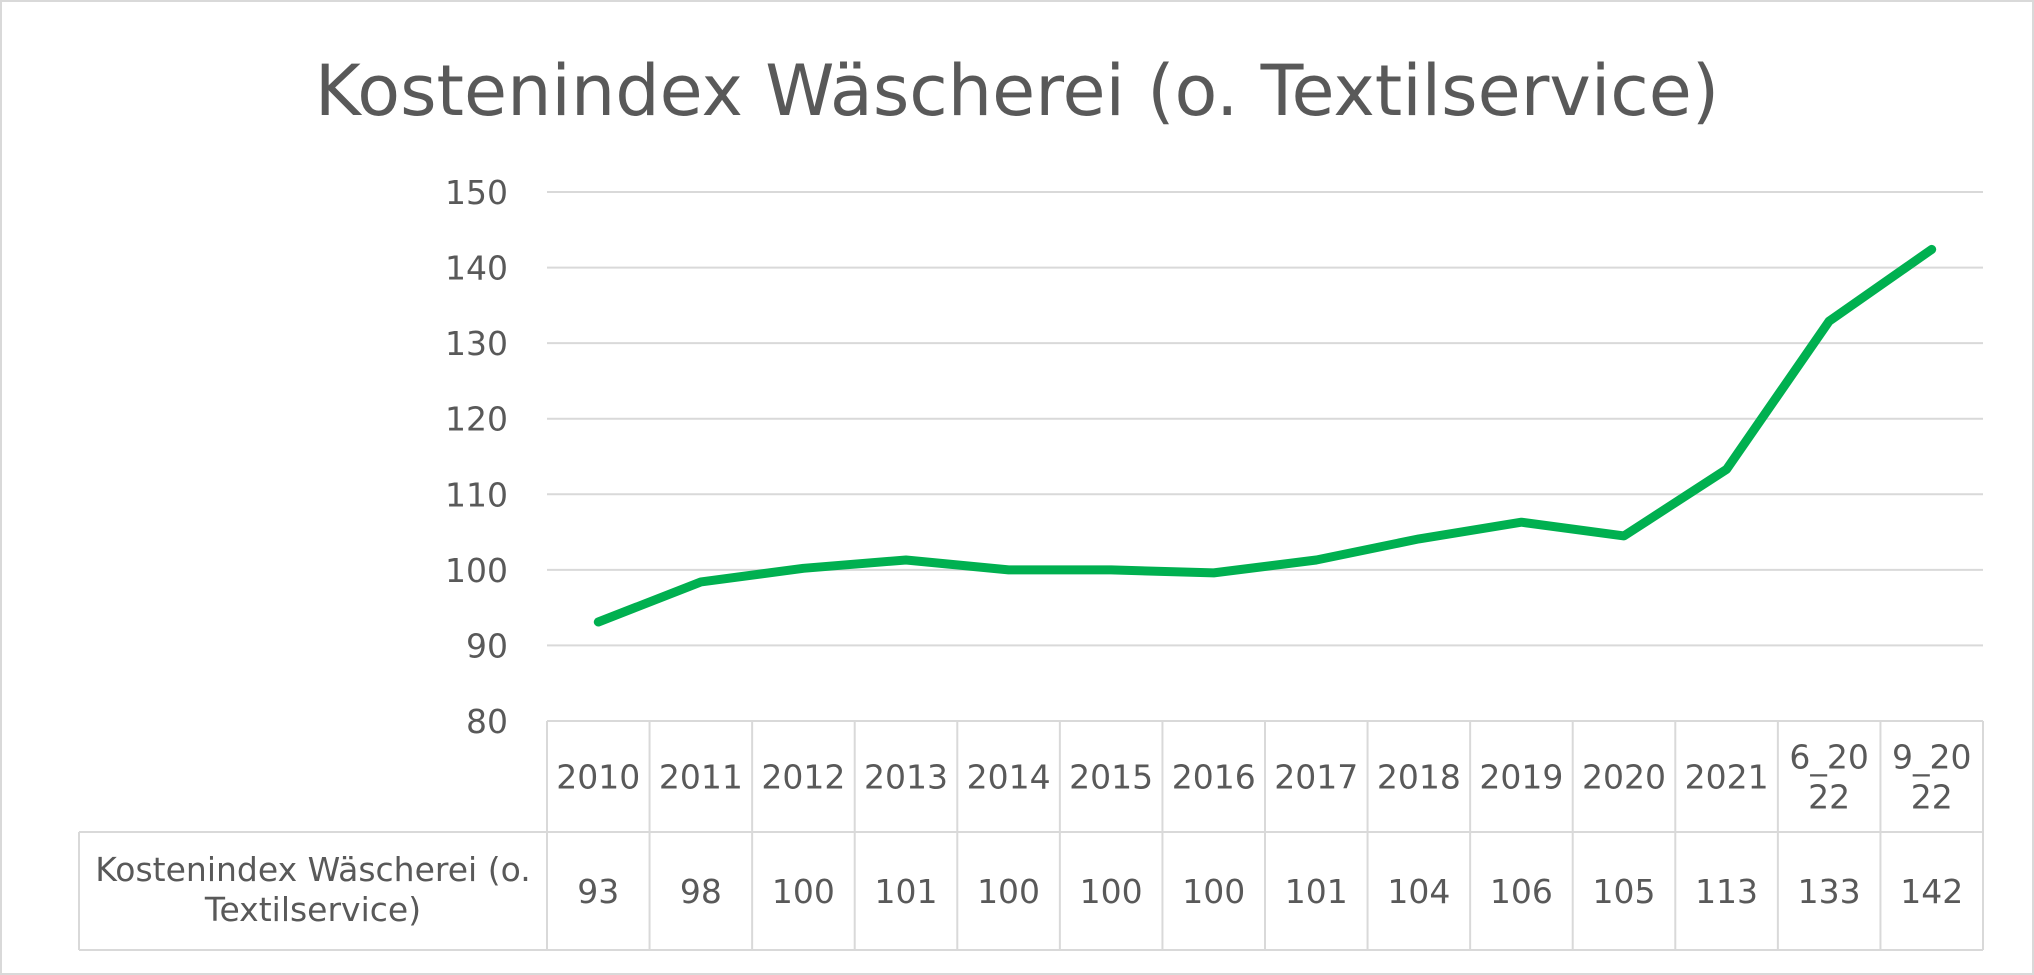 This screenshot has width=2034, height=975. Describe the element at coordinates (906, 777) in the screenshot. I see `x-tick-label: 2013` at that location.